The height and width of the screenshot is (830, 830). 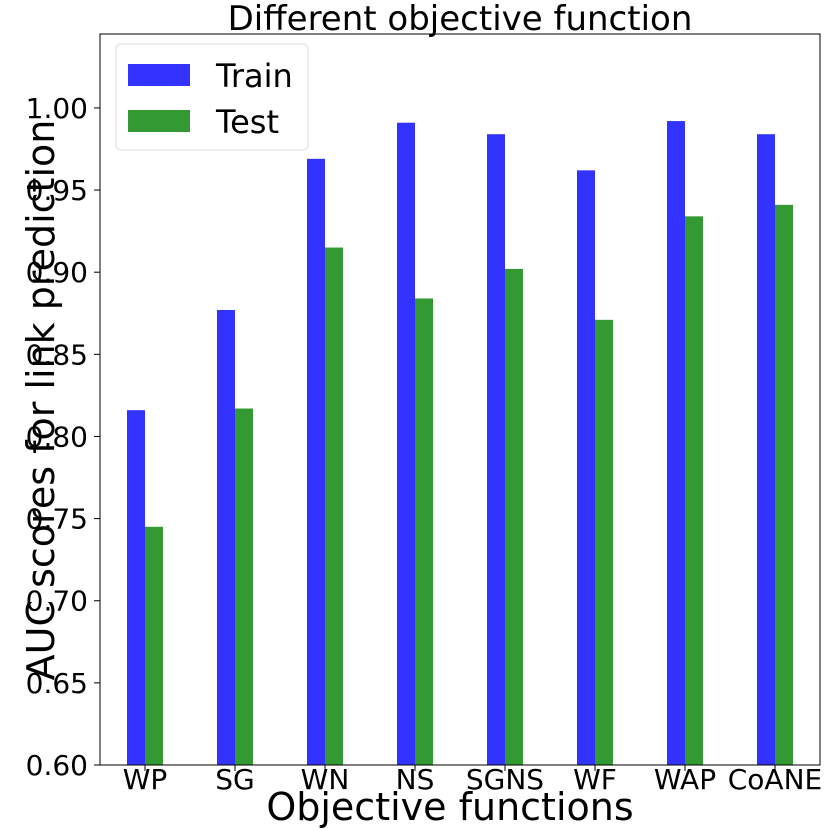 What do you see at coordinates (325, 779) in the screenshot?
I see `x-tick-label: WN` at bounding box center [325, 779].